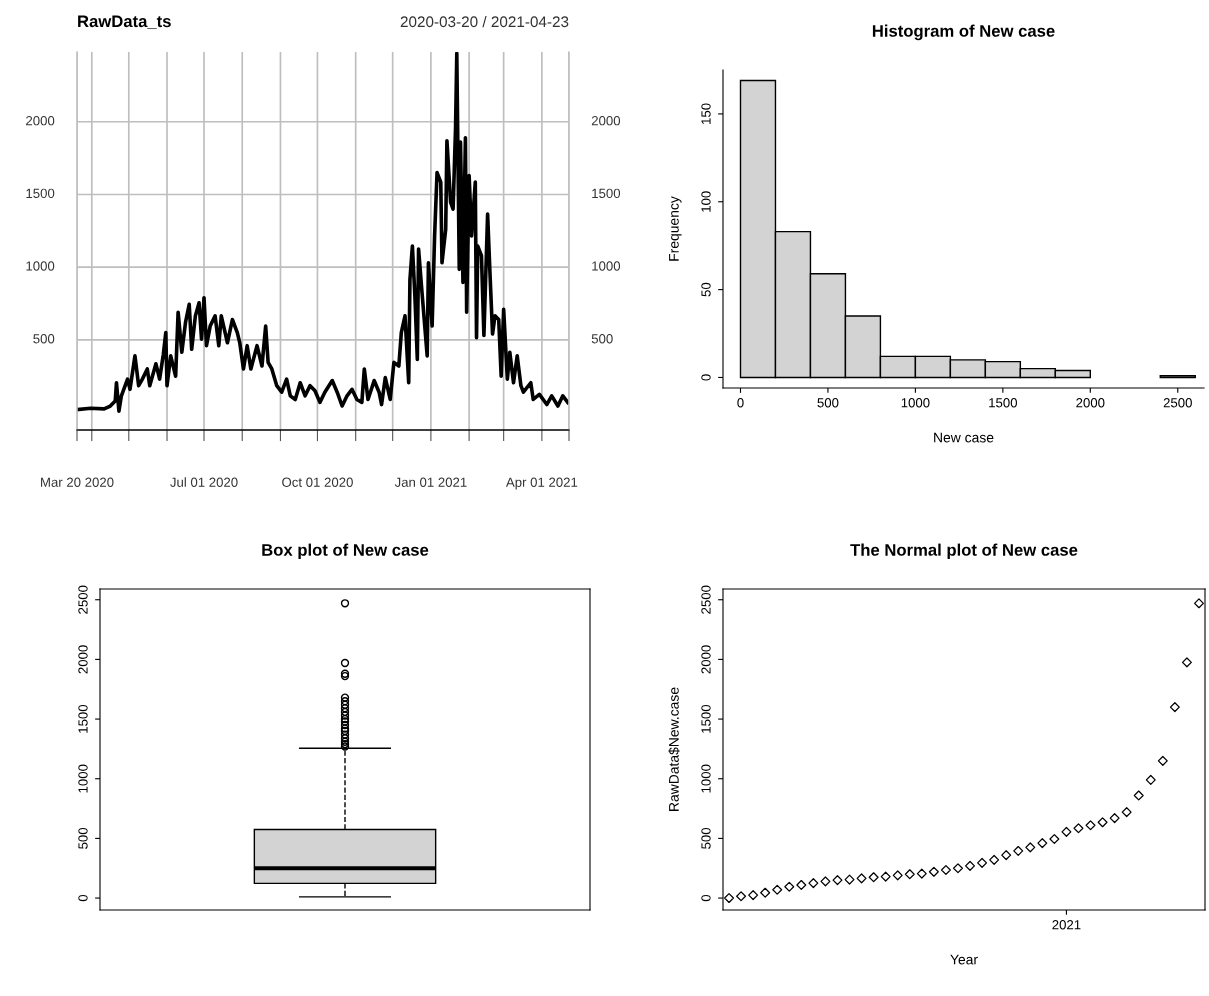 The width and height of the screenshot is (1209, 996). What do you see at coordinates (345, 551) in the screenshot?
I see `chart-title: Box plot of New case` at bounding box center [345, 551].